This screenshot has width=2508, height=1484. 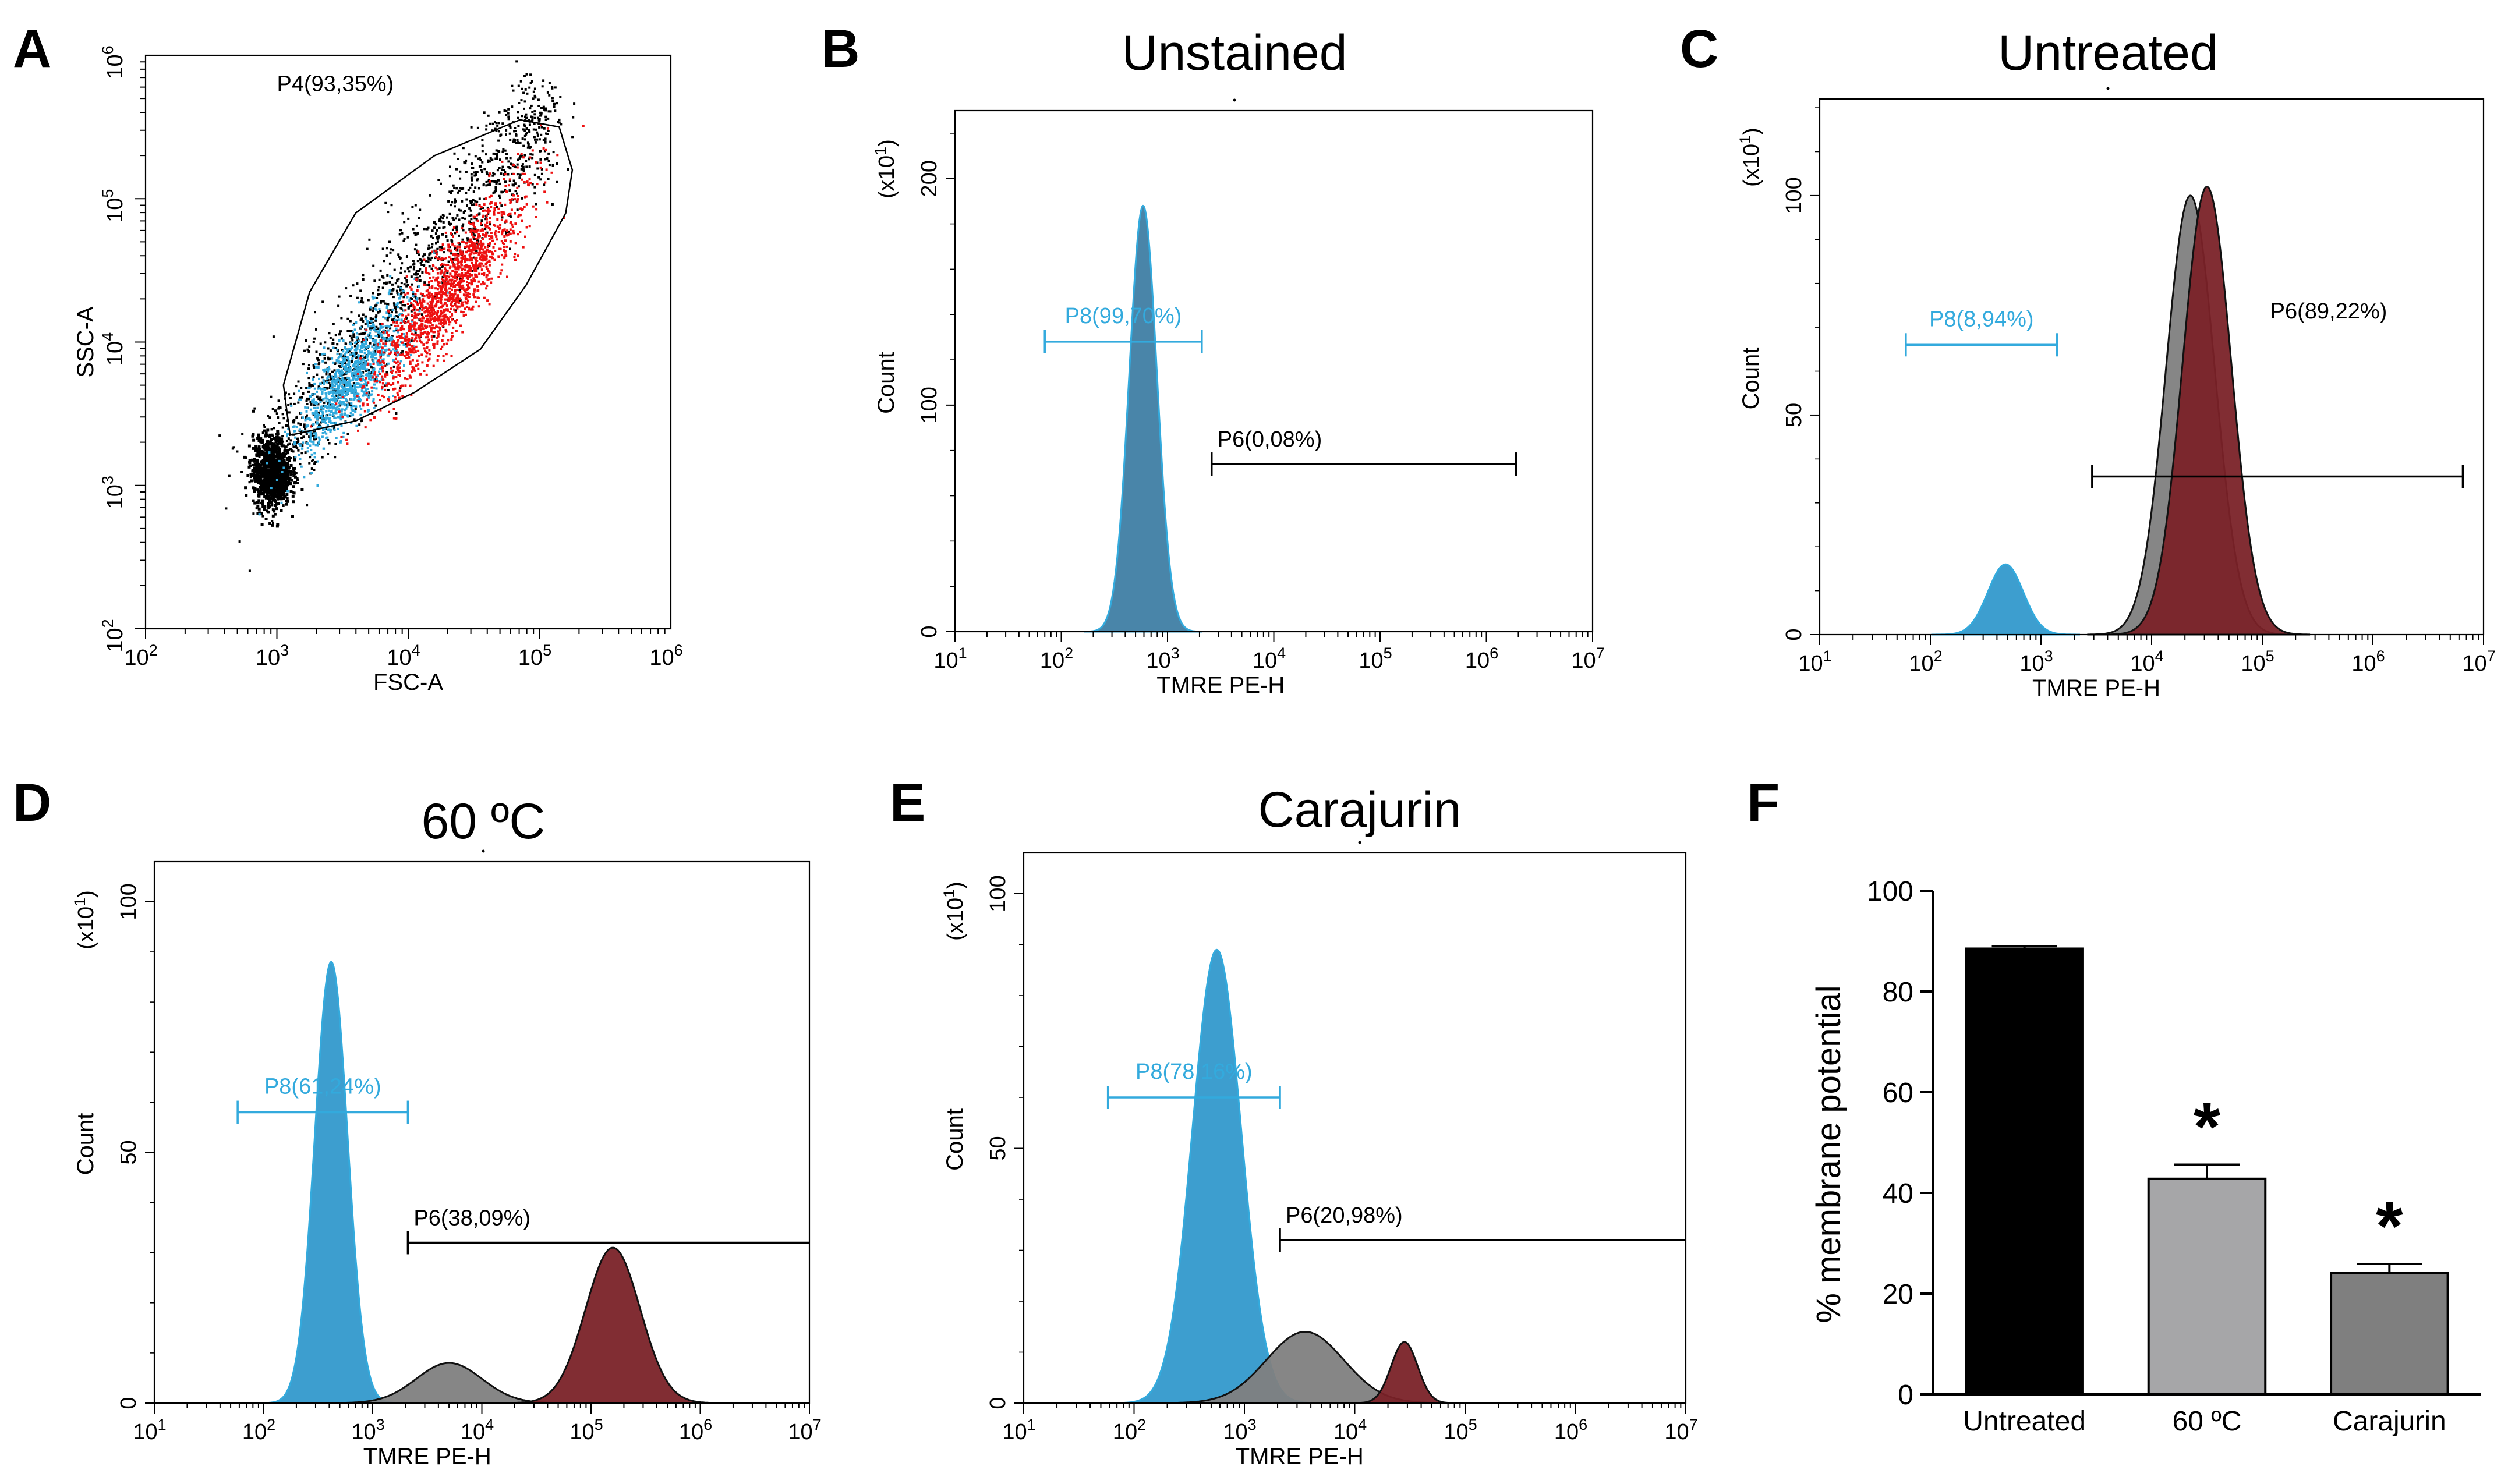 What do you see at coordinates (1269, 658) in the screenshot?
I see `x-tick-label: 104` at bounding box center [1269, 658].